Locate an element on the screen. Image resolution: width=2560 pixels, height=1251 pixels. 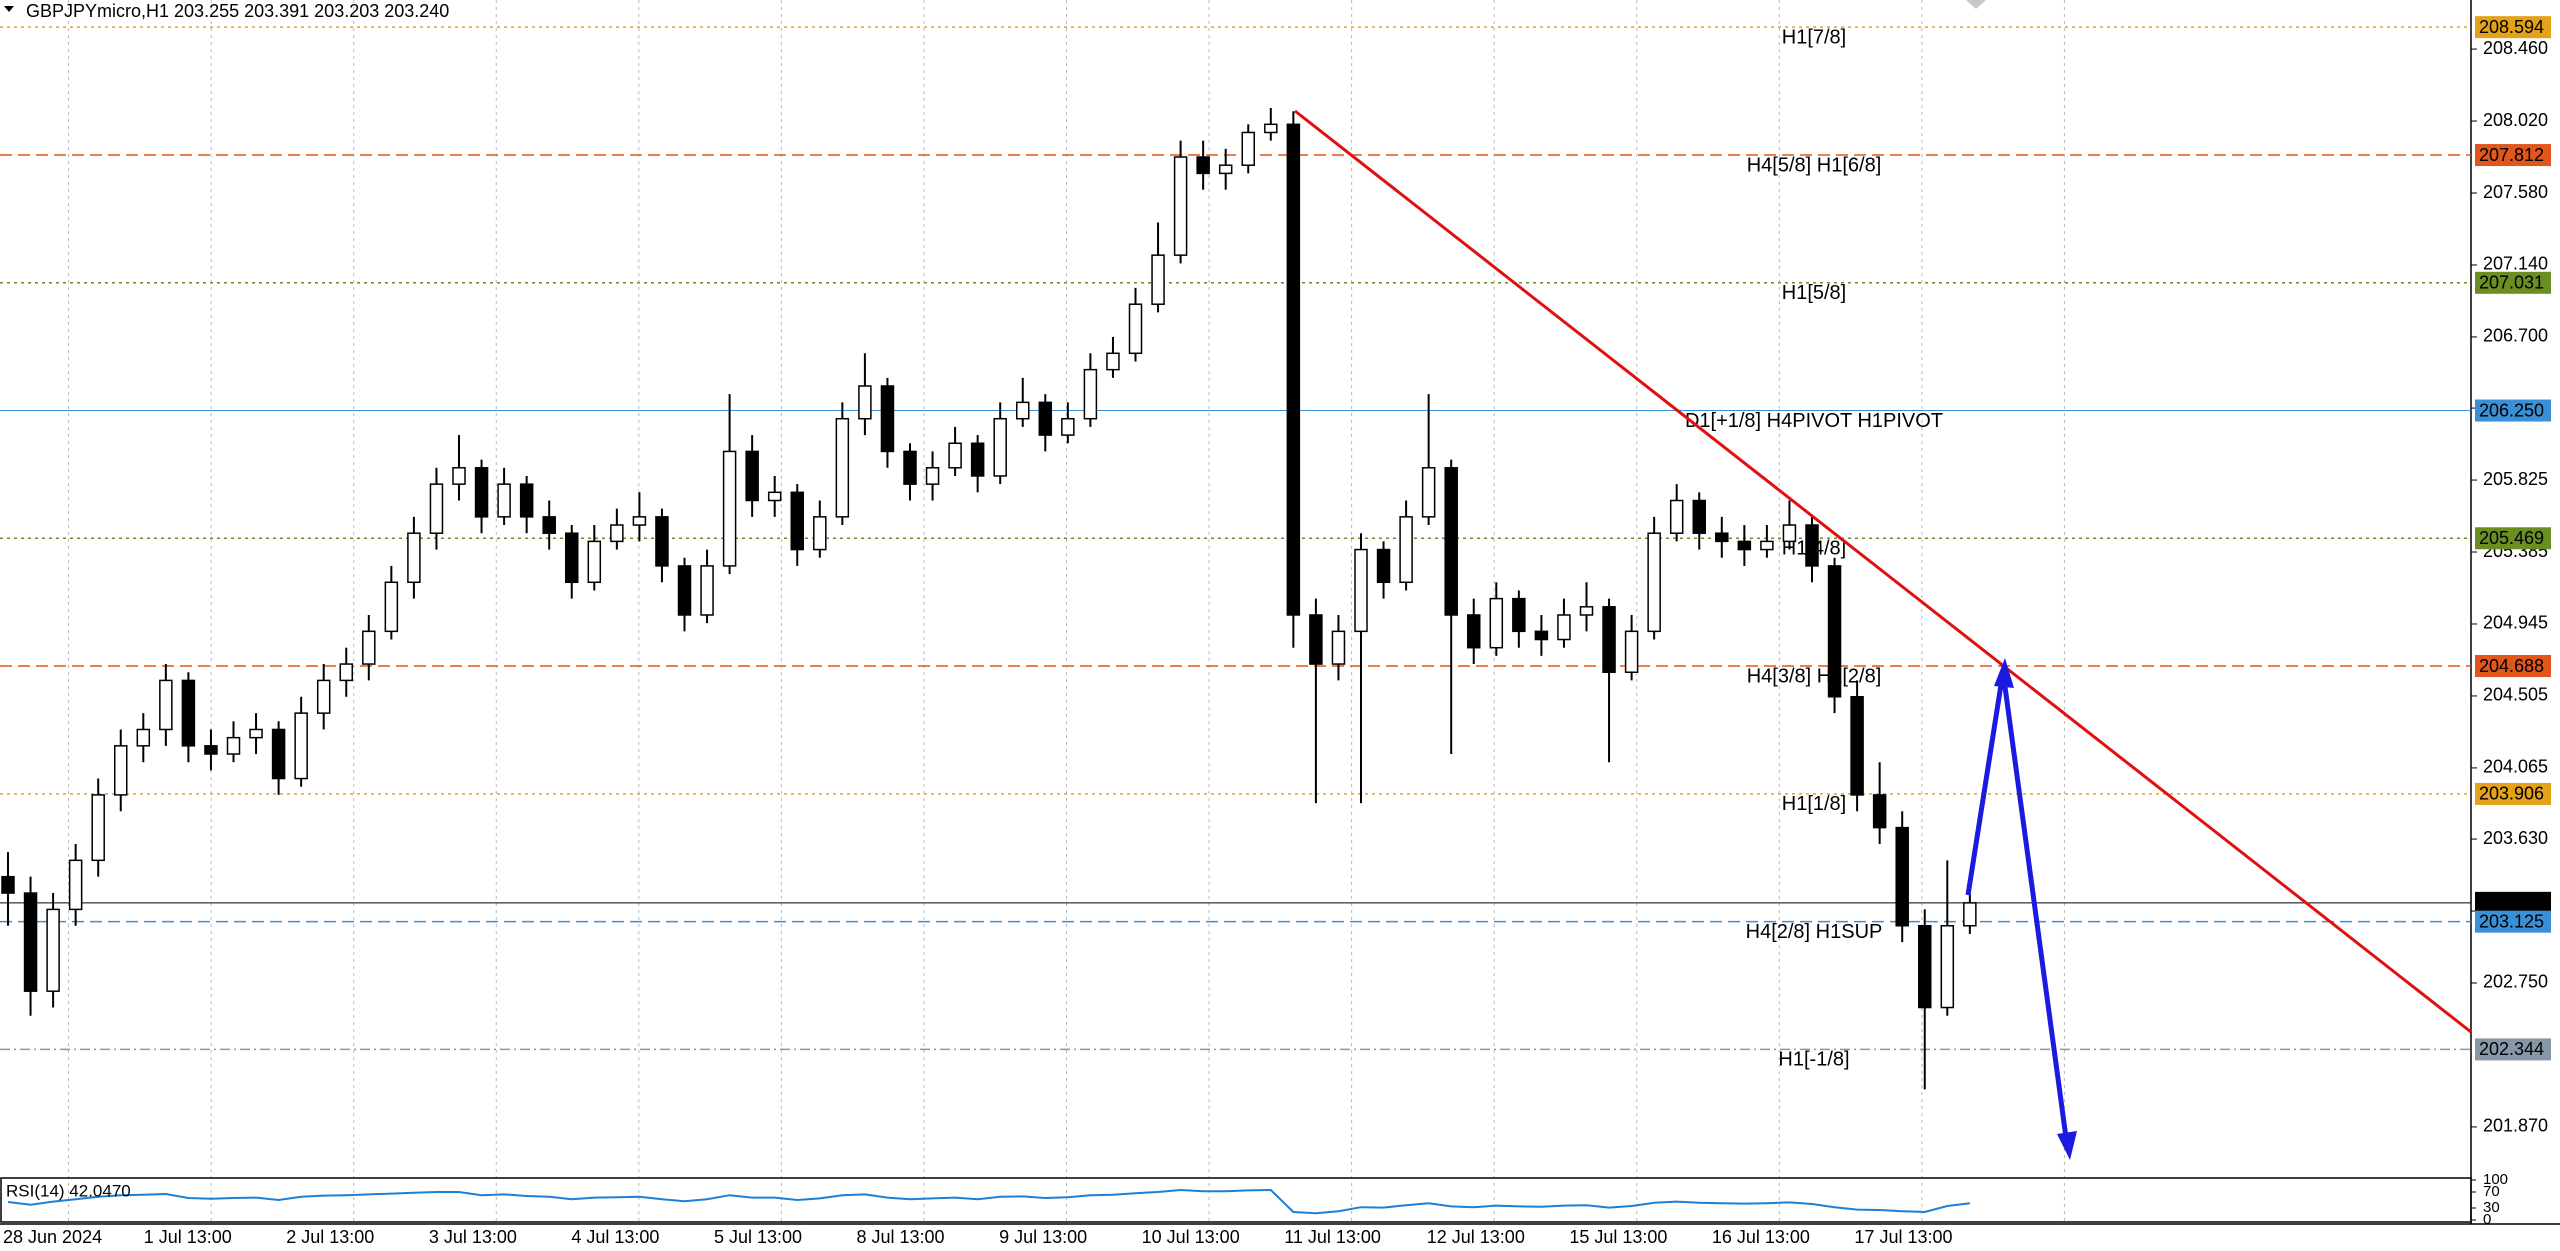
rsi-title: RSI(14) 42.0470 is located at coordinates (68, 1190).